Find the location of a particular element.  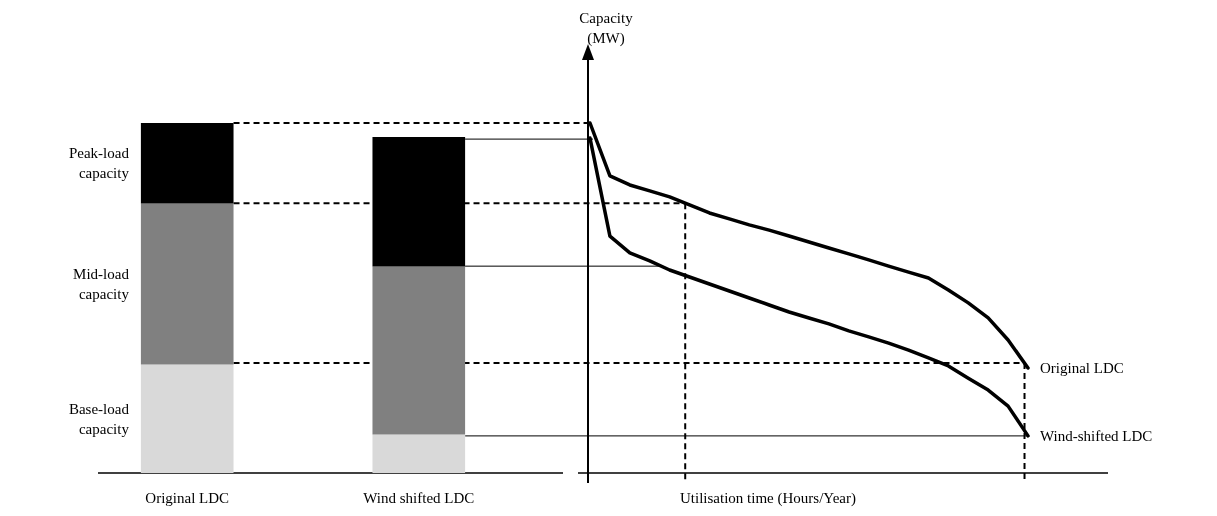

series-label: Original LDC is located at coordinates (1082, 368).